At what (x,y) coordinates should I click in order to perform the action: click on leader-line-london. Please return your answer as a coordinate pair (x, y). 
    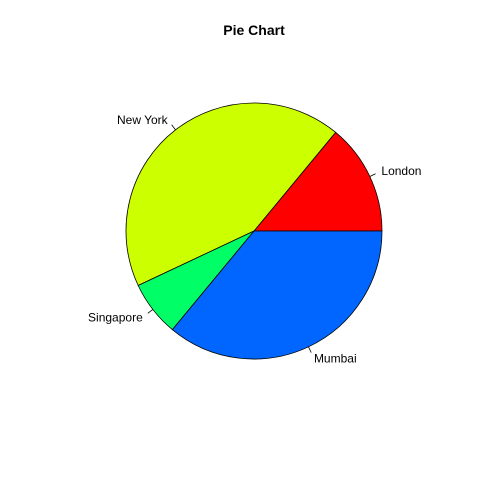
    Looking at the image, I should click on (372, 175).